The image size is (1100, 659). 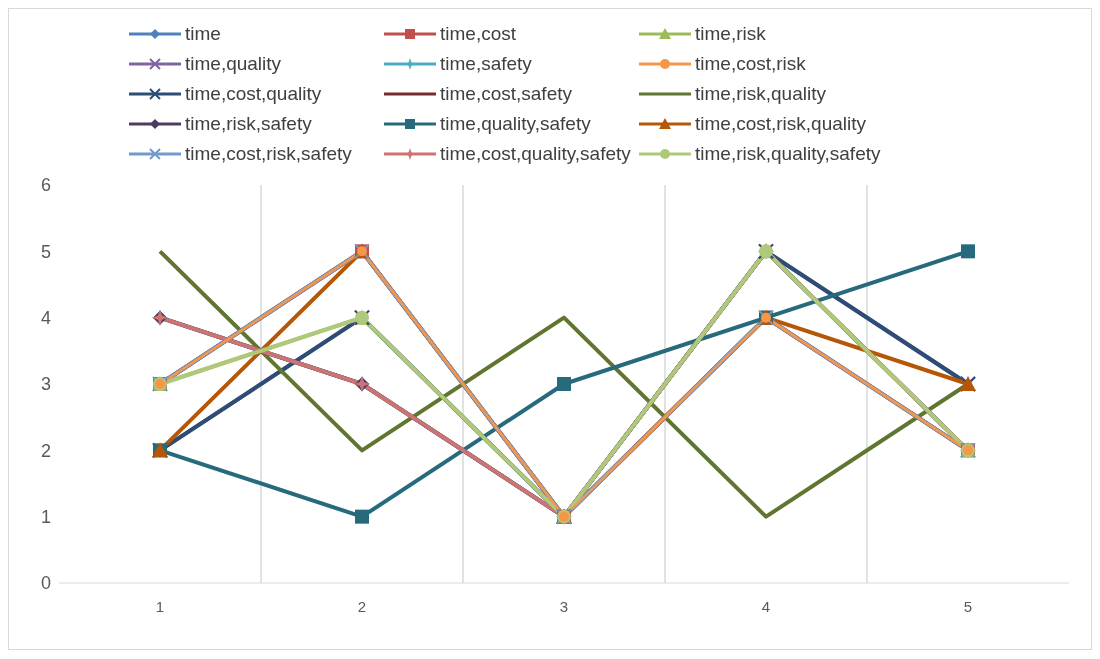 I want to click on legend-label: time,safety, so click(x=486, y=64).